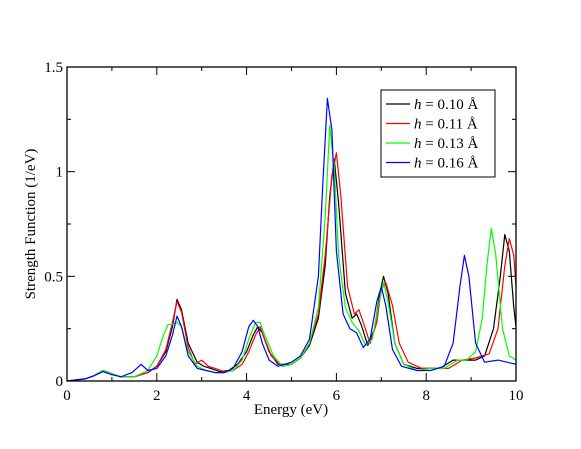  I want to click on x-tick-label: 6, so click(337, 396).